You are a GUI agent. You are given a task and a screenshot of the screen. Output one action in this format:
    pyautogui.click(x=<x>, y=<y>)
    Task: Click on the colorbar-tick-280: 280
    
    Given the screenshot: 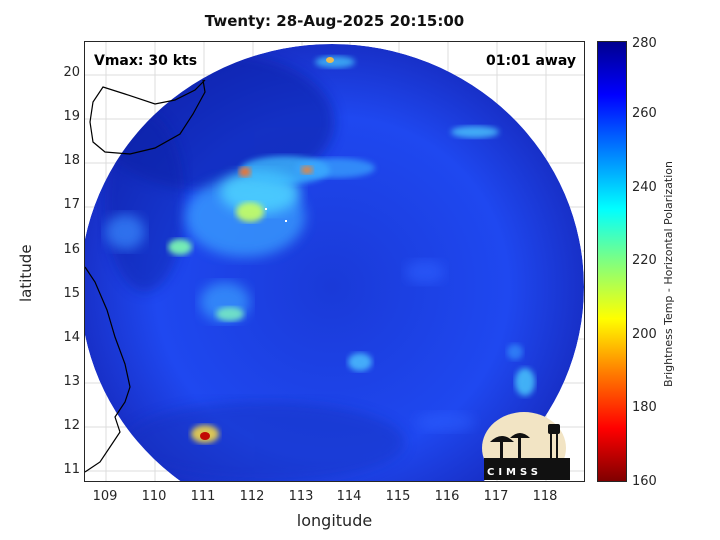 What is the action you would take?
    pyautogui.click(x=644, y=43)
    